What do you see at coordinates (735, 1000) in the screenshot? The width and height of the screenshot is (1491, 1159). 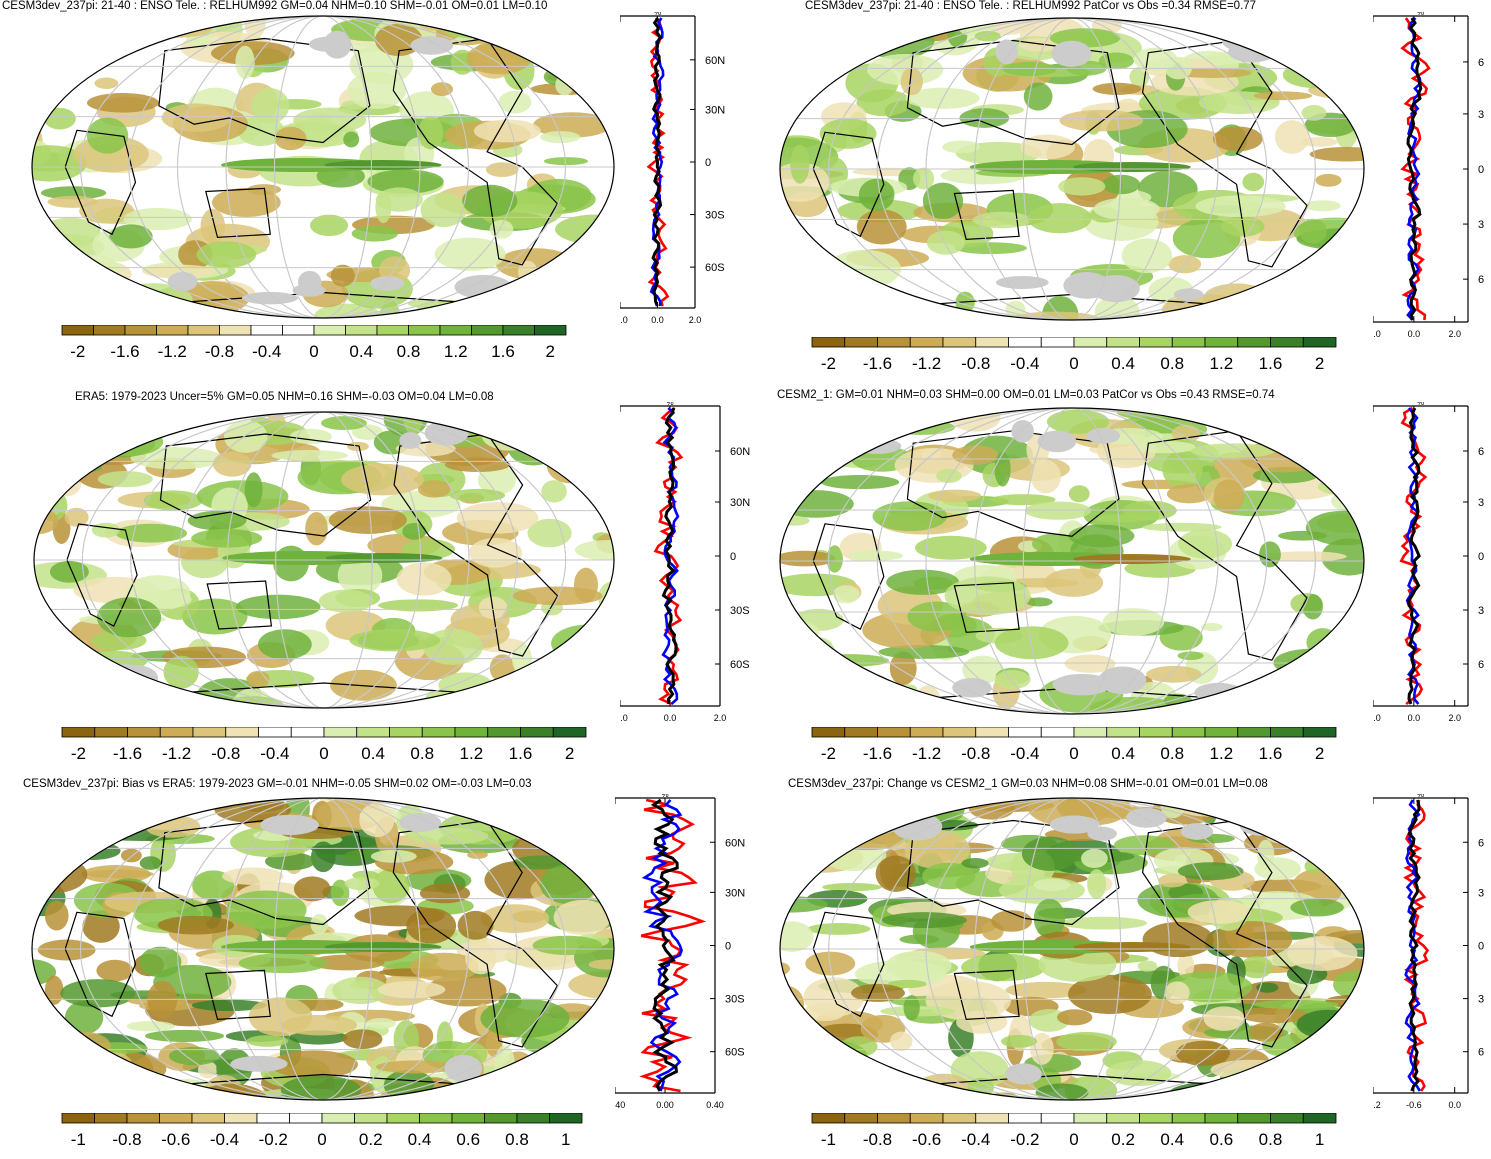 I see `lat-tick-label: 30S` at bounding box center [735, 1000].